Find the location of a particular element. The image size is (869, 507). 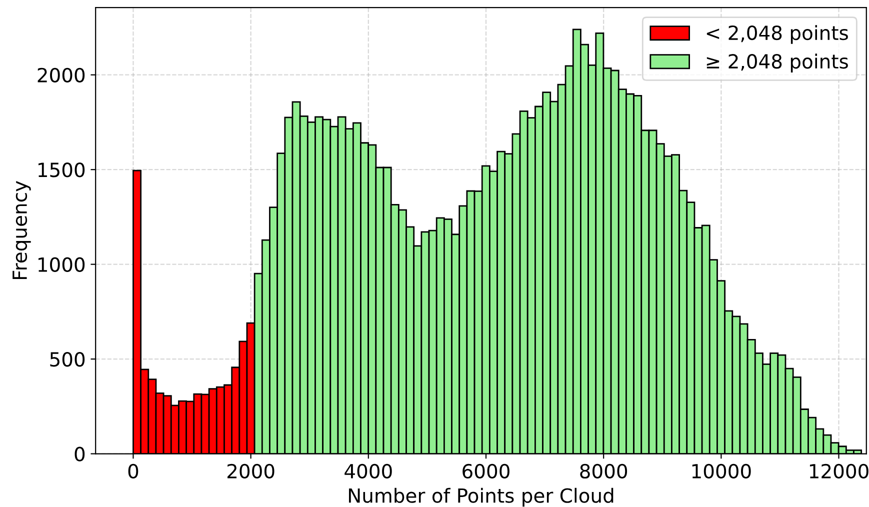

y-tick-label: 1000 is located at coordinates (61, 264).